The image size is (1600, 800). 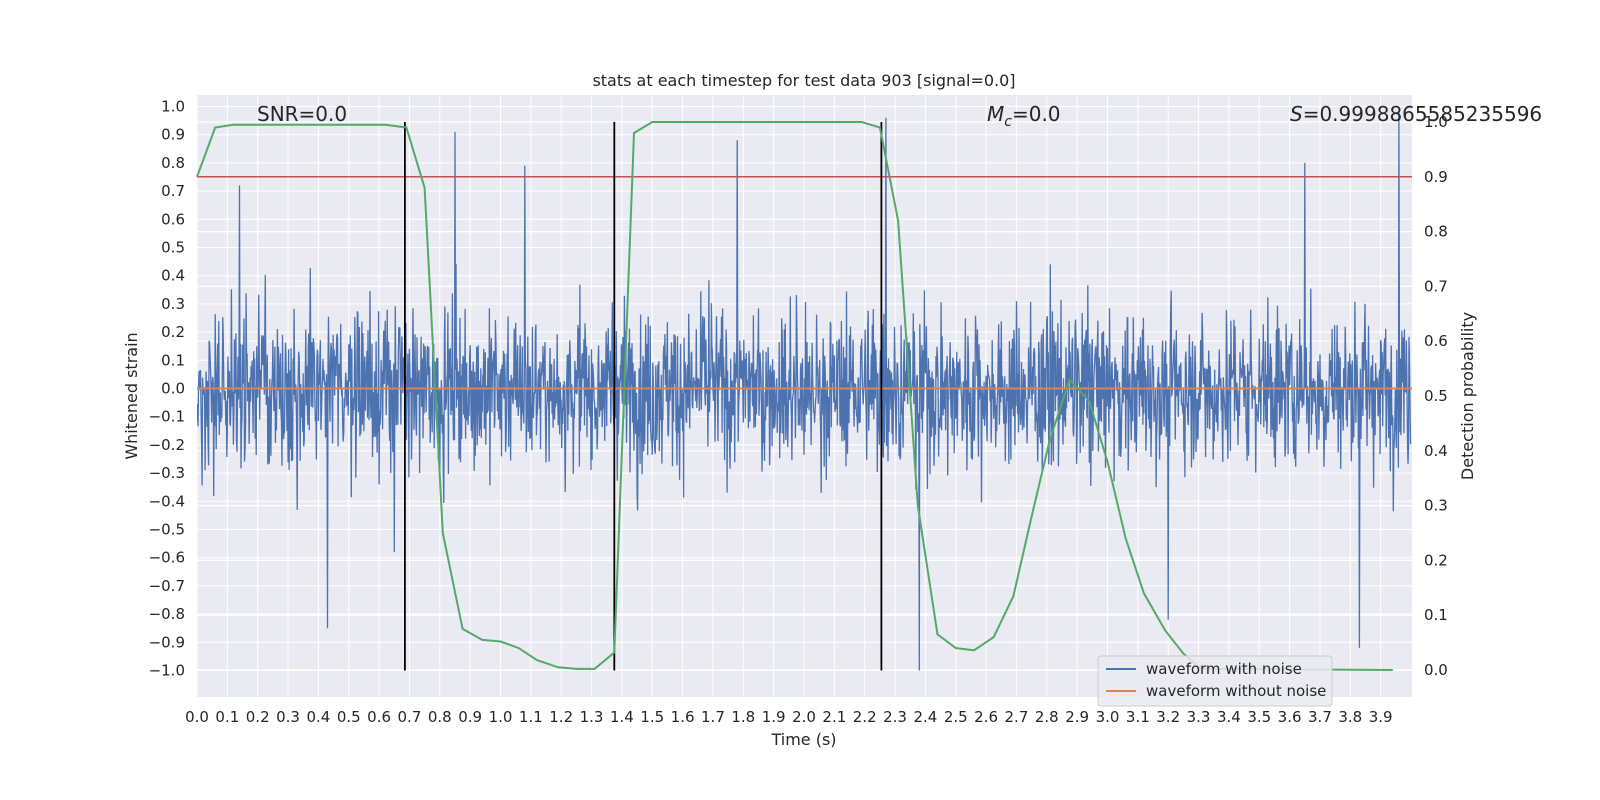 I want to click on y-tick-label: −0.1, so click(x=167, y=417).